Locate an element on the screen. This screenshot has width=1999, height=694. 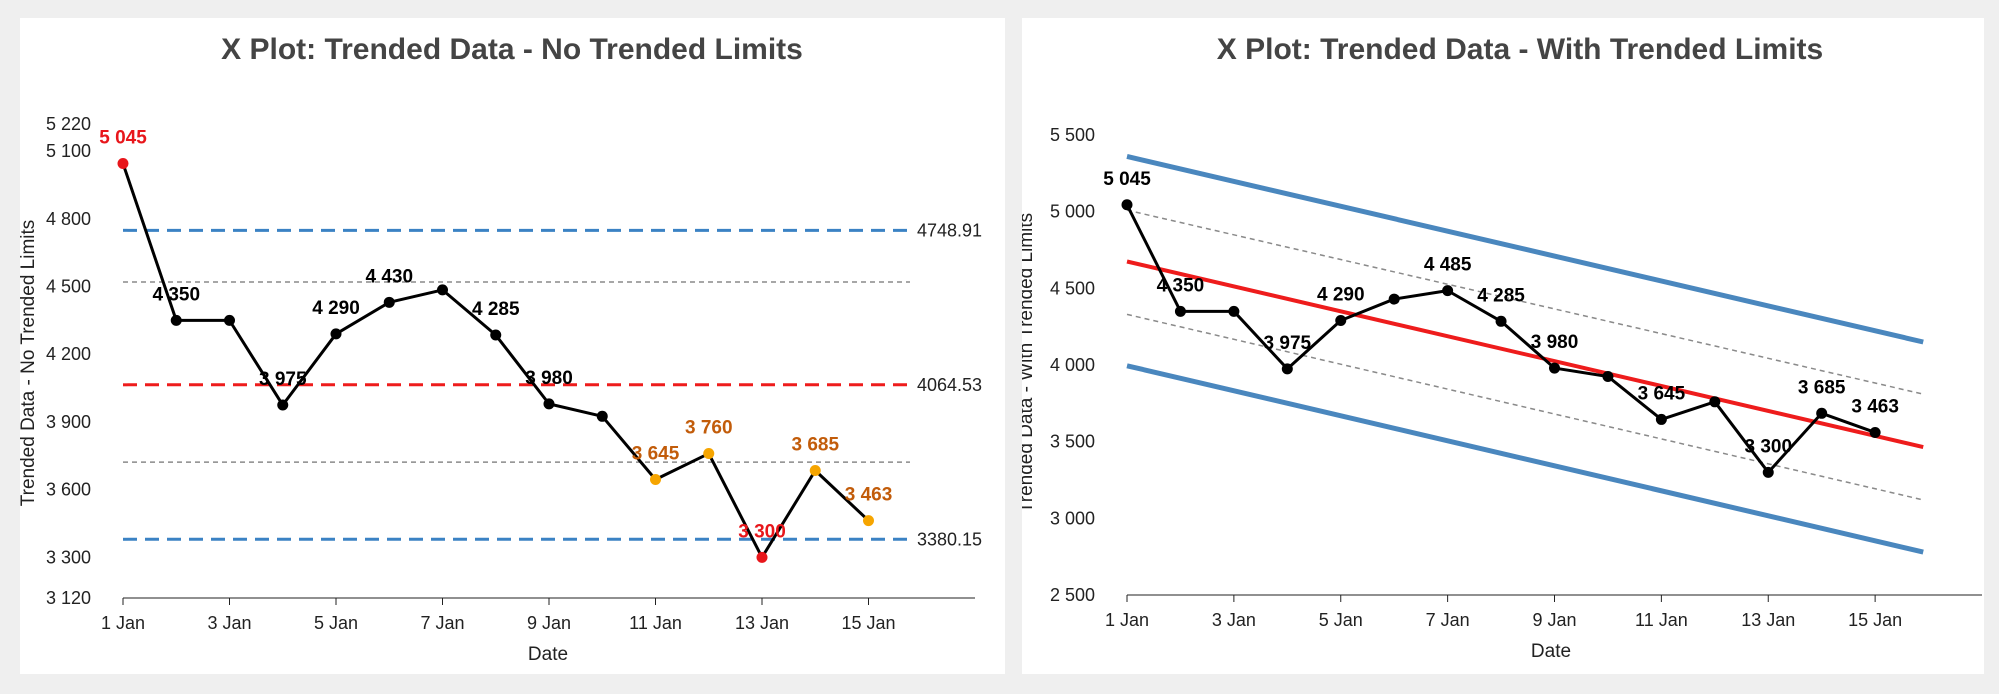
x-tick-label: 15 Jan is located at coordinates (868, 623).